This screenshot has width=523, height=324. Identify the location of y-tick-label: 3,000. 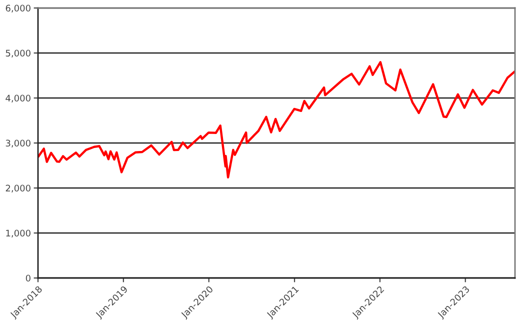
(18, 144).